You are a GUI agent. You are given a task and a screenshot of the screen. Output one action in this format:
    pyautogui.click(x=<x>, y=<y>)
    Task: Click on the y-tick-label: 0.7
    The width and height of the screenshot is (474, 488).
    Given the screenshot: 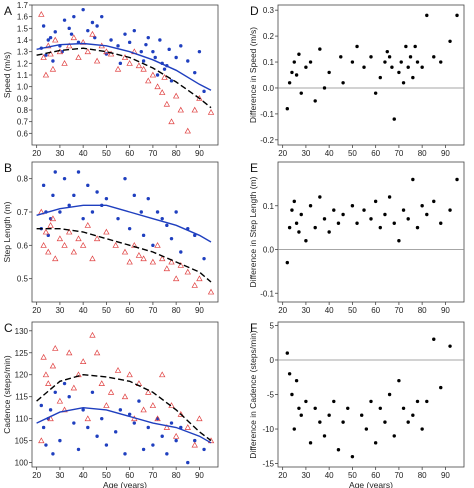 What is the action you would take?
    pyautogui.click(x=23, y=122)
    